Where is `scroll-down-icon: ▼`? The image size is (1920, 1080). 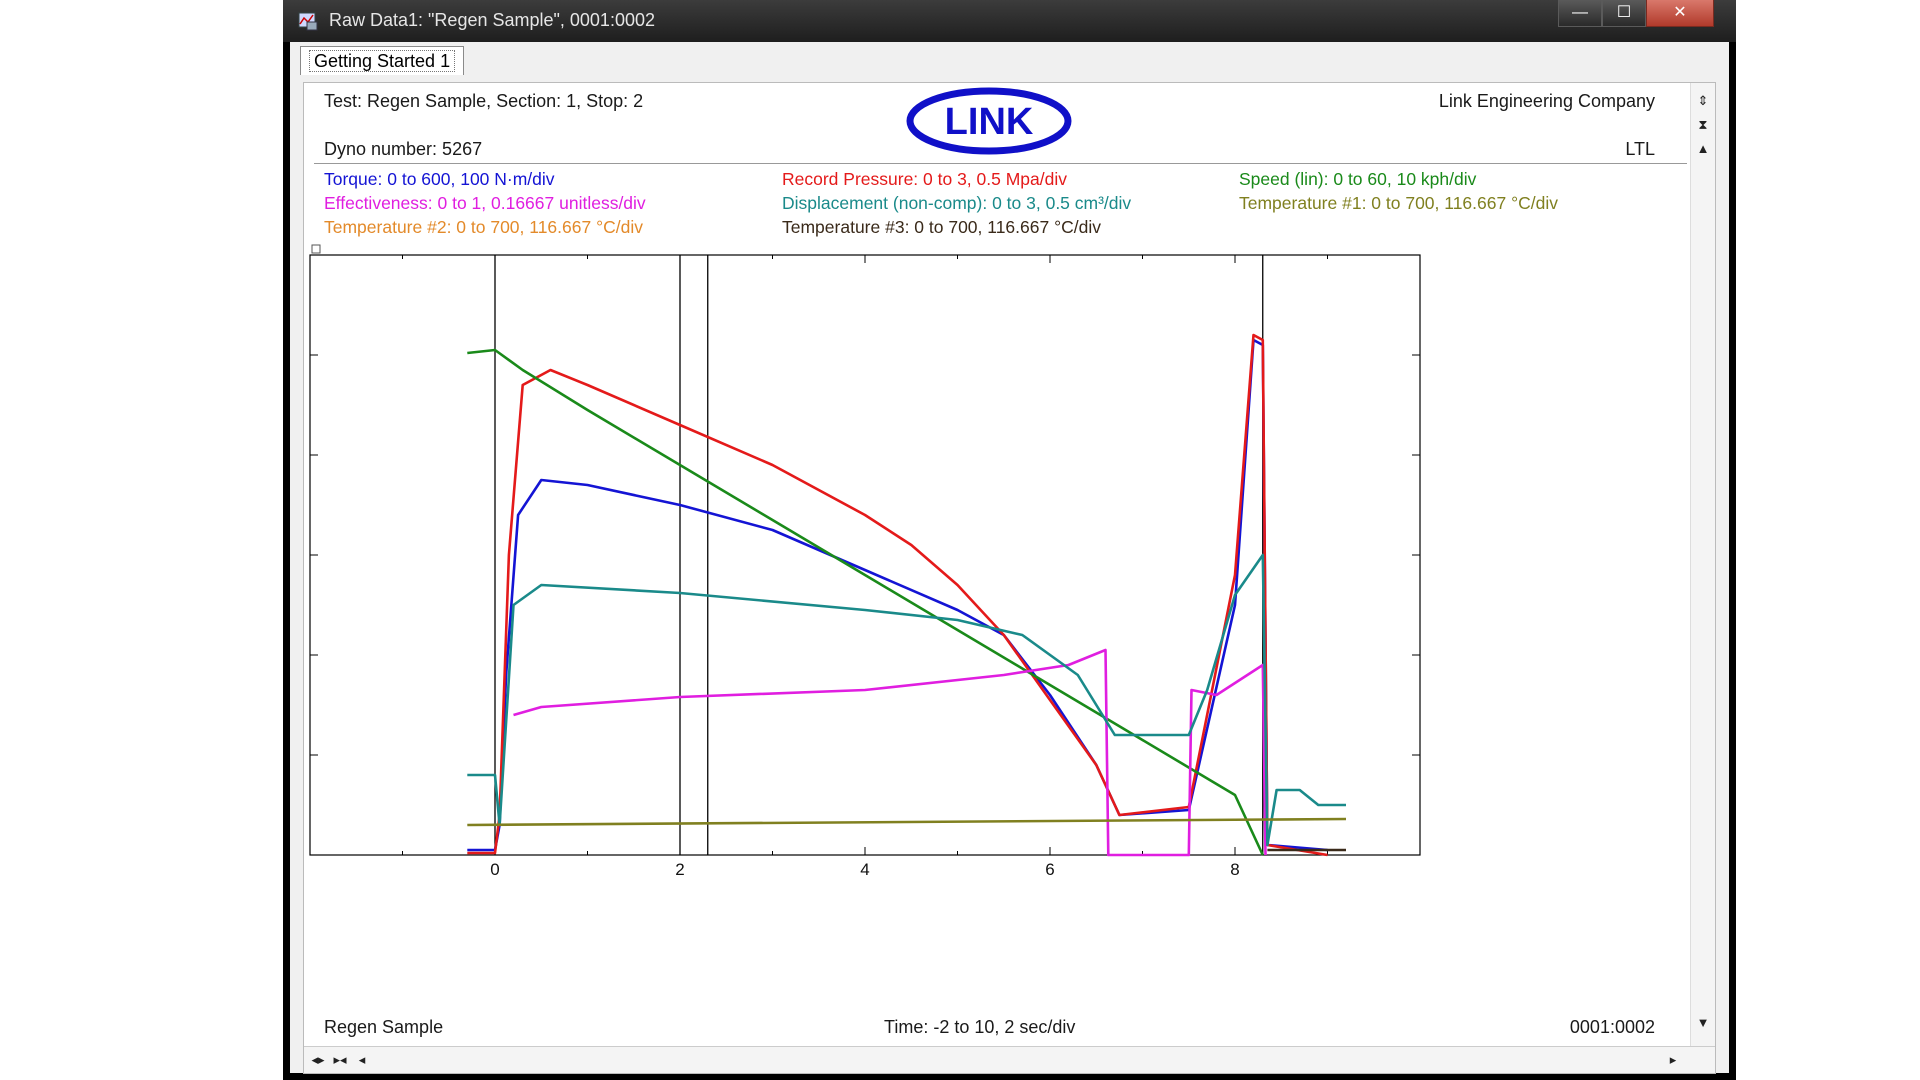 scroll-down-icon: ▼ is located at coordinates (1703, 1022).